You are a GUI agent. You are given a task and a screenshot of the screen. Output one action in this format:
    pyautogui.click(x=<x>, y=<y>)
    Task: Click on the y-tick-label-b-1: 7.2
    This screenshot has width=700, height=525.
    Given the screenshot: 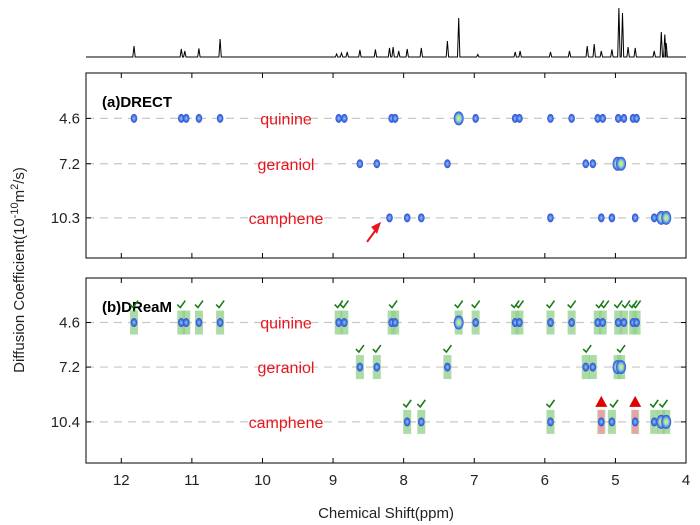 What is the action you would take?
    pyautogui.click(x=69, y=367)
    